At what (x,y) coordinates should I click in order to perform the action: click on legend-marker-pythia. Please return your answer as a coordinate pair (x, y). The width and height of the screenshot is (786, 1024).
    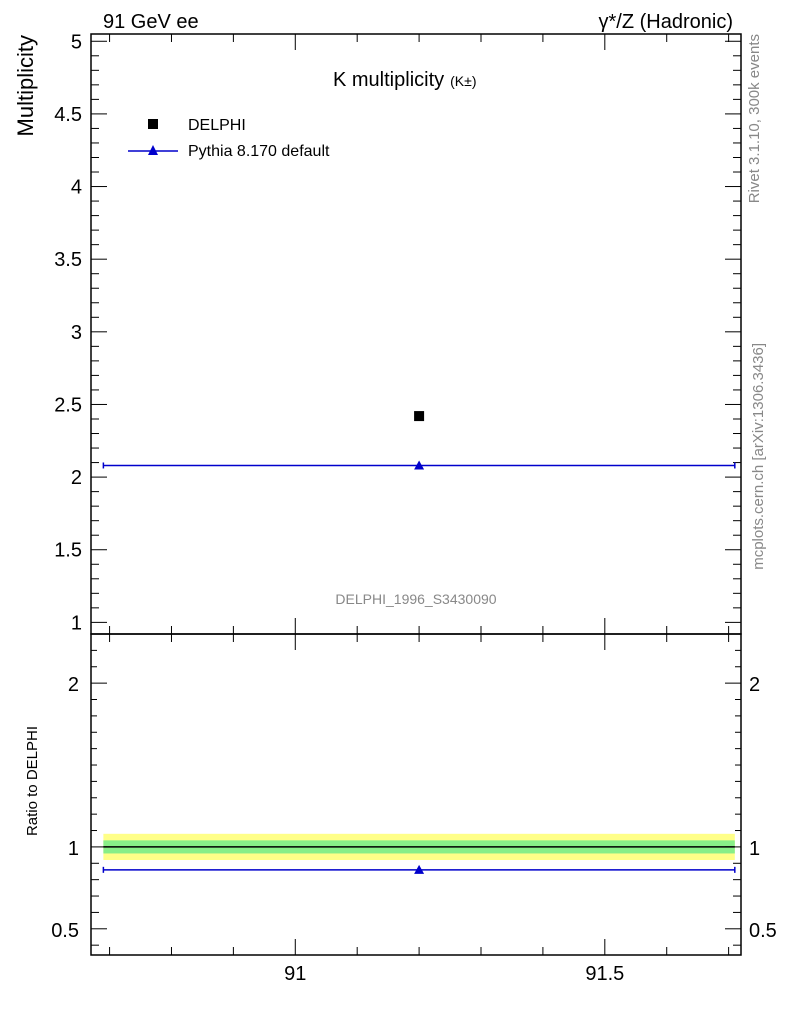
    Looking at the image, I should click on (153, 150).